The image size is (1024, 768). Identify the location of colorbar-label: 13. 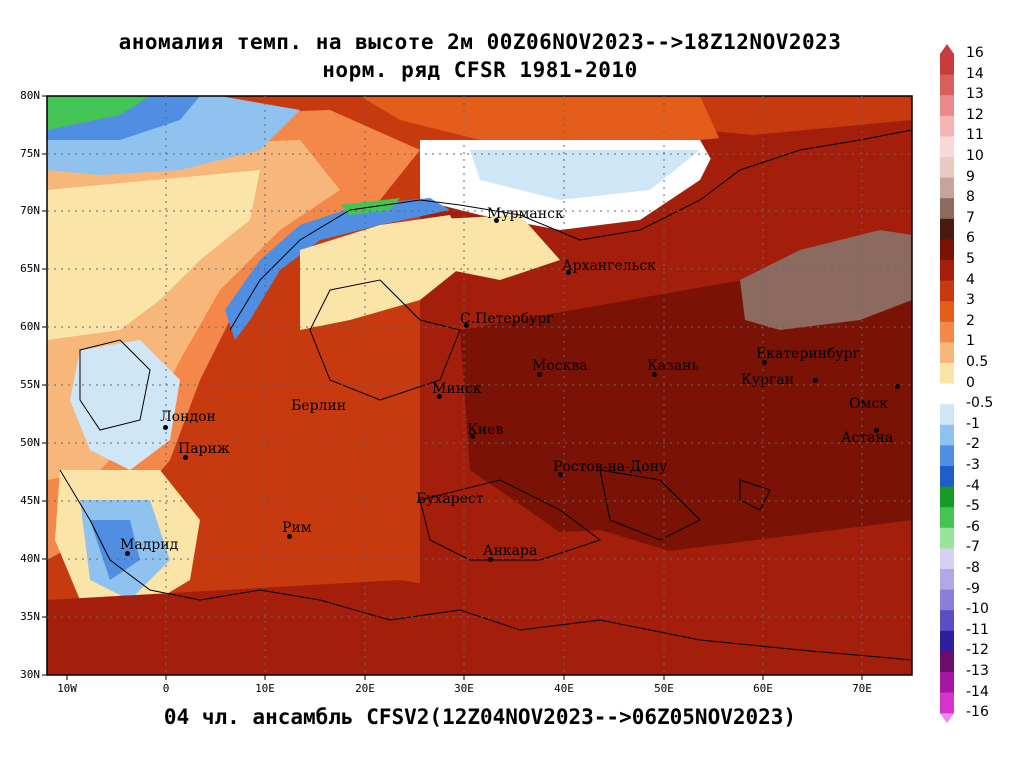
(975, 94).